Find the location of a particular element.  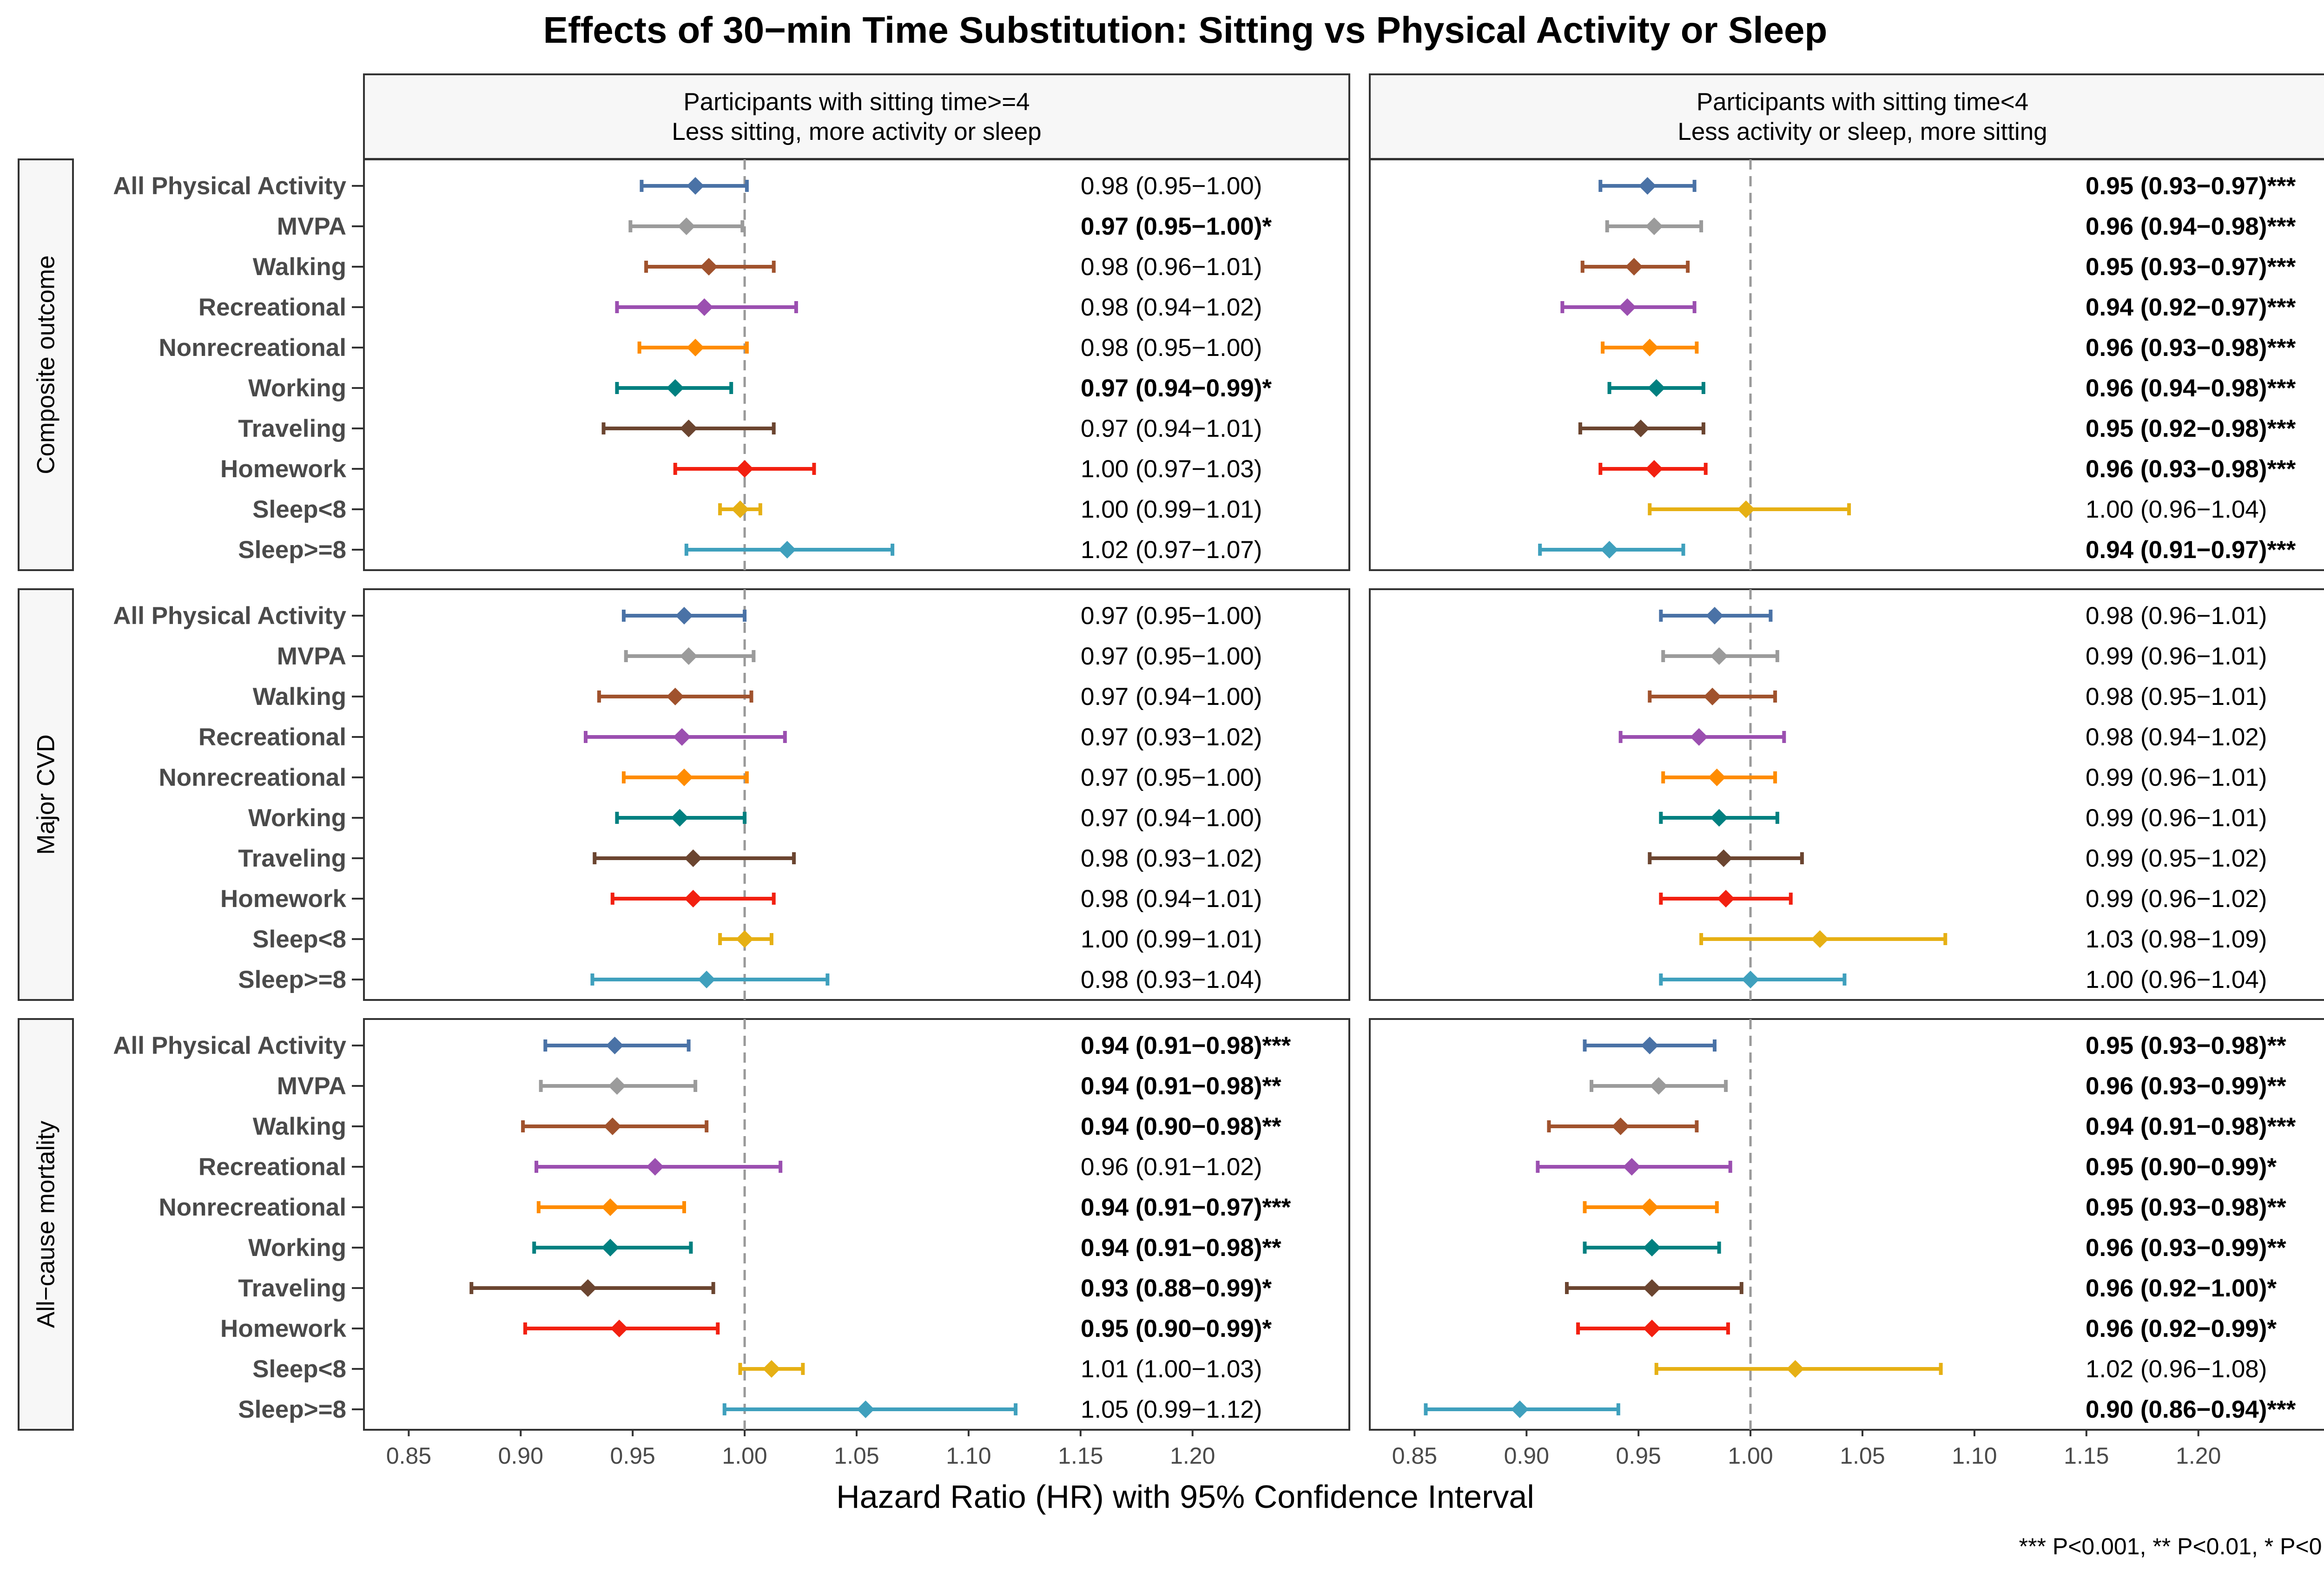

estimate-label: 1.00 (0.99−1.01) is located at coordinates (1171, 939).